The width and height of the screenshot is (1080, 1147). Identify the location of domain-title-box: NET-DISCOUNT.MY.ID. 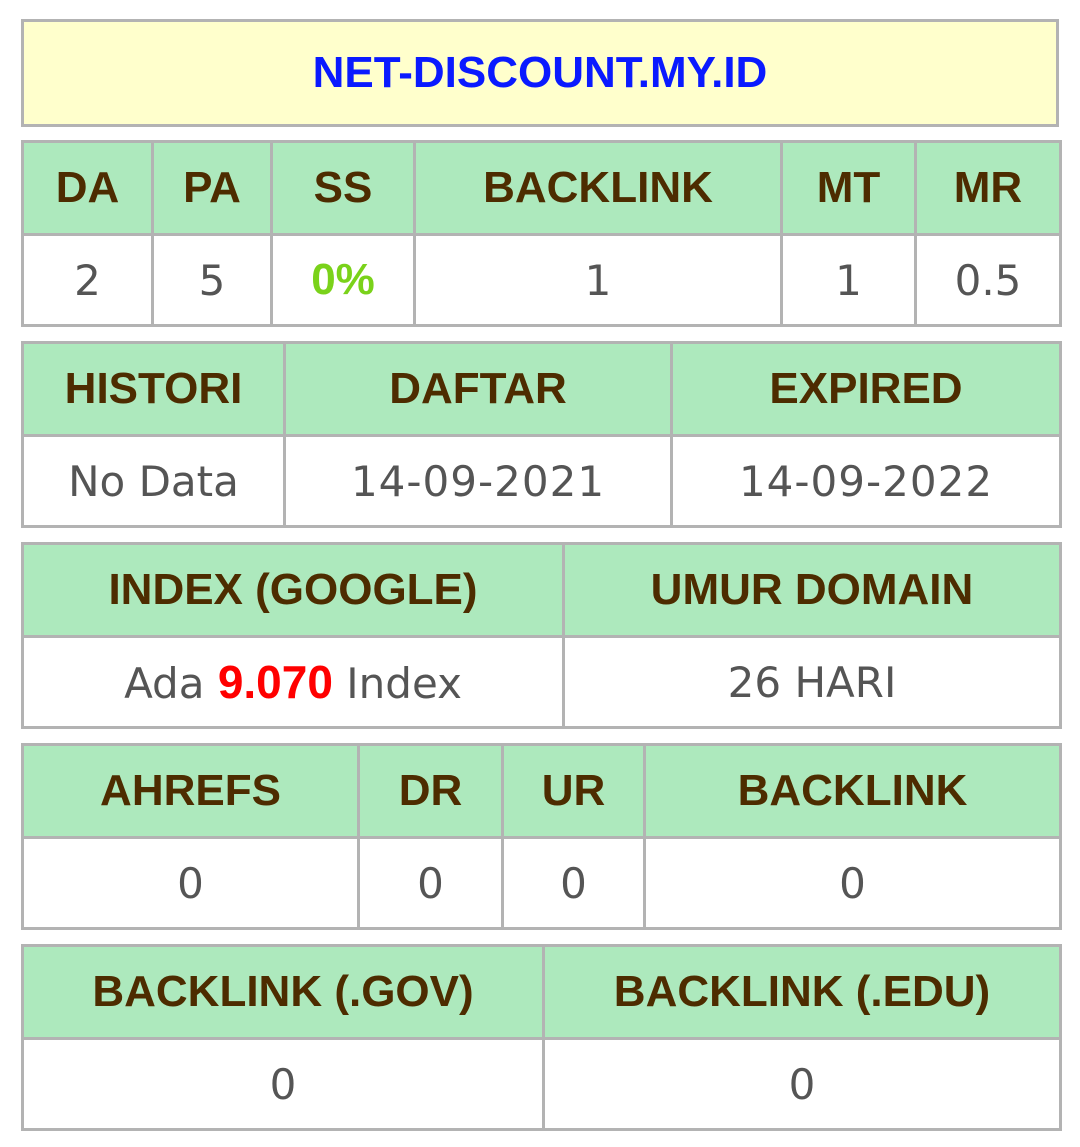
(540, 73).